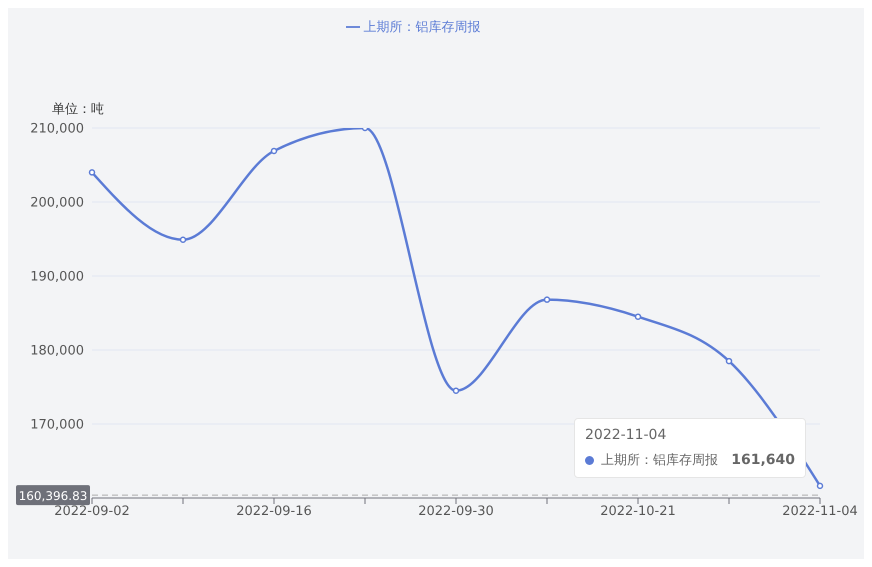 The height and width of the screenshot is (567, 872). I want to click on ref-line-label: 160,396.83, so click(53, 496).